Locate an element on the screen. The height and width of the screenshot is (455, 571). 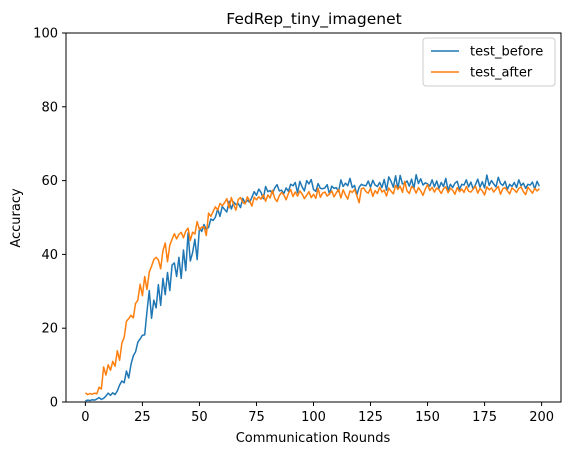
legend-box is located at coordinates (489, 62).